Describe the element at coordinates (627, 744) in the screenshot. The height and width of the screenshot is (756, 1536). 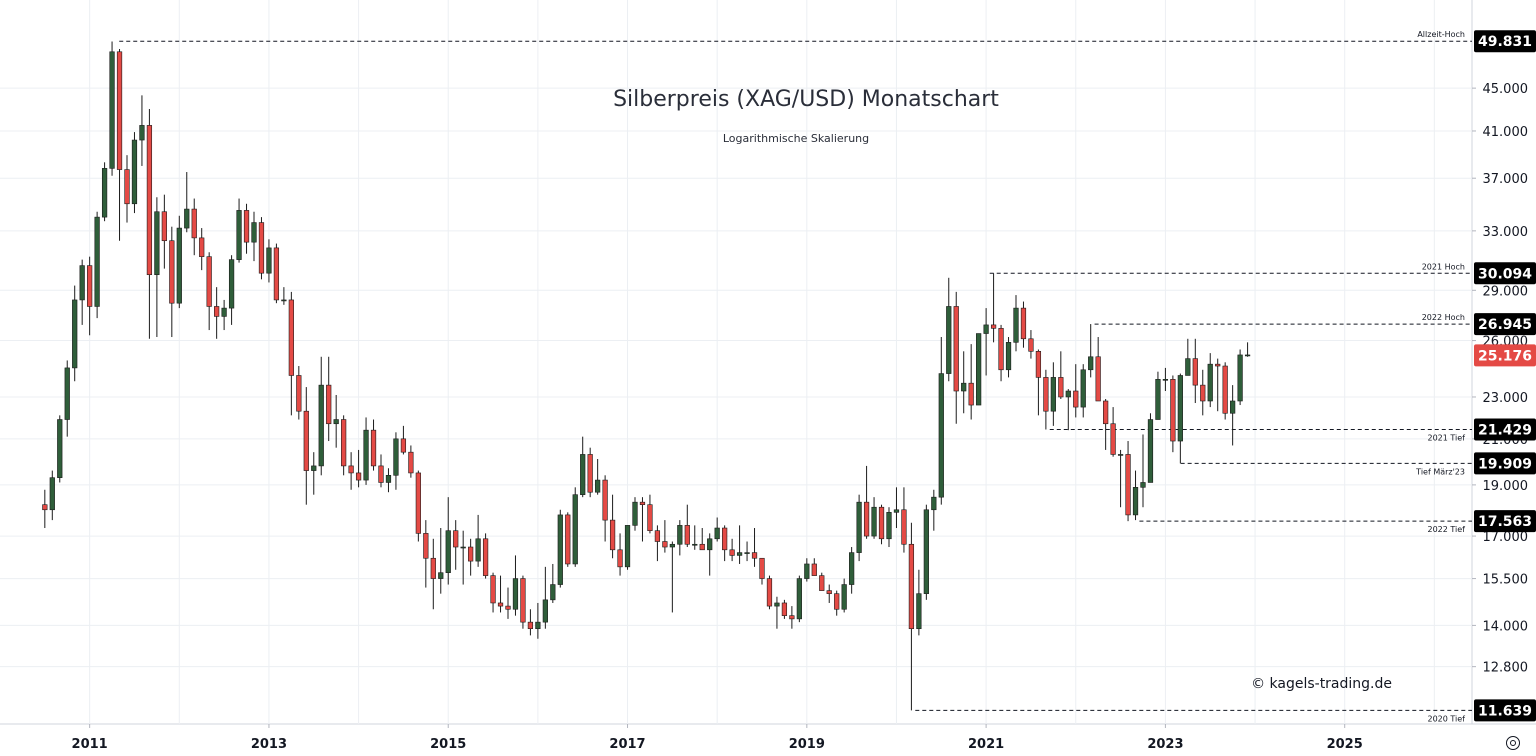
I see `x-tick-label: 2017` at that location.